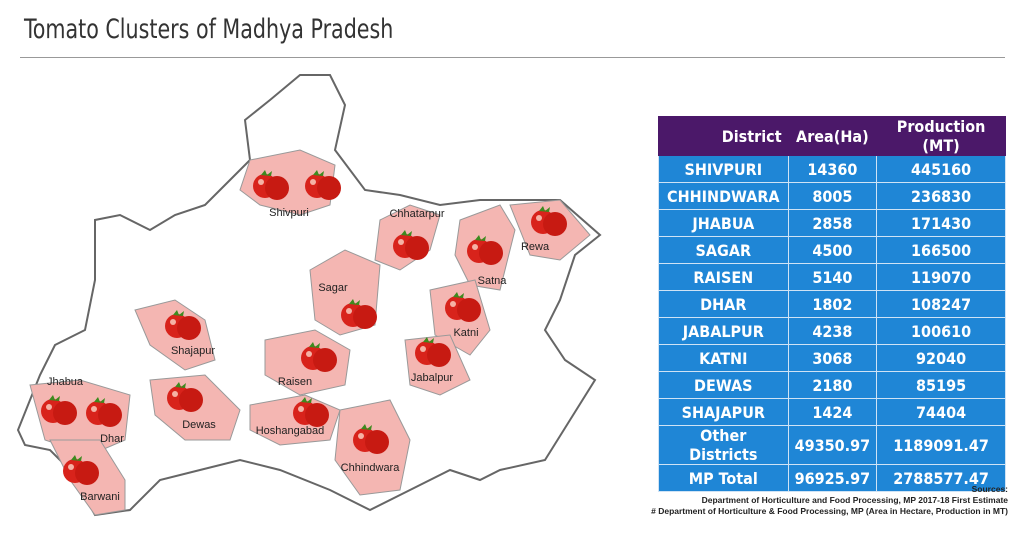  Describe the element at coordinates (941, 250) in the screenshot. I see `table-cell: 166500` at that location.